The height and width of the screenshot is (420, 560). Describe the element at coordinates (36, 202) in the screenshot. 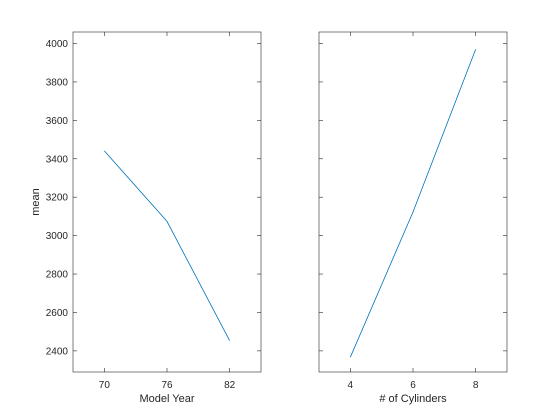

I see `y-axis-label: mean` at that location.